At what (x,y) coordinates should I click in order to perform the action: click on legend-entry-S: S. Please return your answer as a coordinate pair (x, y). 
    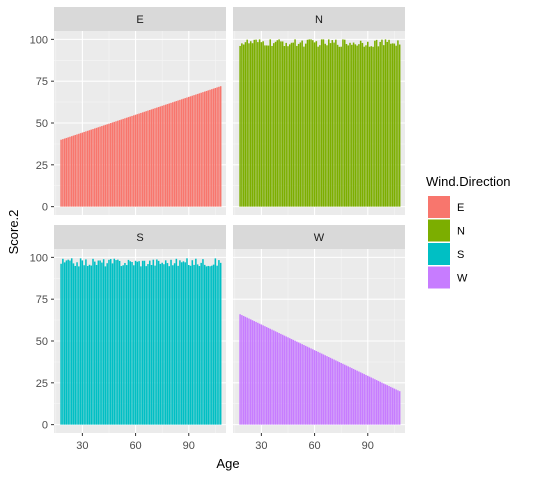
    Looking at the image, I should click on (446, 254).